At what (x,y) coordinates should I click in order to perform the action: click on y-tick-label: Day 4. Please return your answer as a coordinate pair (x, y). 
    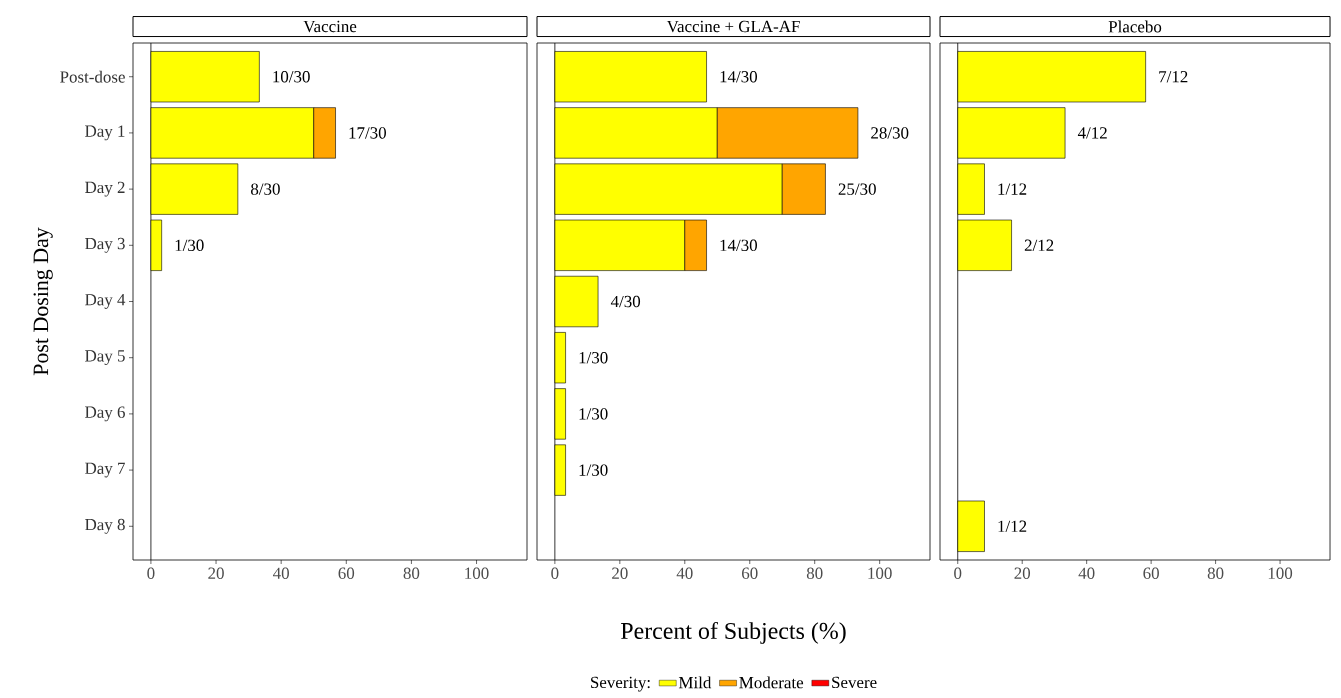
    Looking at the image, I should click on (105, 301).